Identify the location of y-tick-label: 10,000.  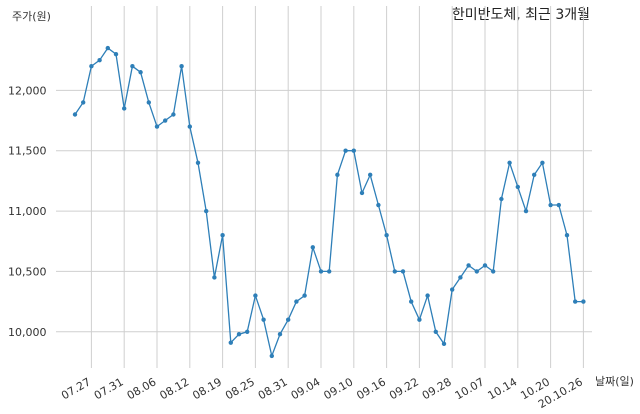
(27, 332).